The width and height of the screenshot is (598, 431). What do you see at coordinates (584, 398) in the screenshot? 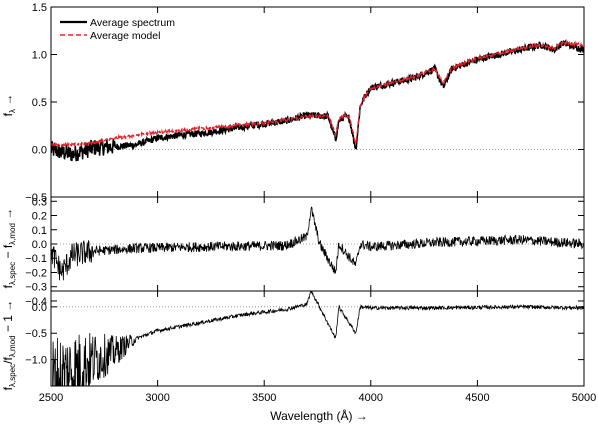
I see `xtick-label-5: 5000` at bounding box center [584, 398].